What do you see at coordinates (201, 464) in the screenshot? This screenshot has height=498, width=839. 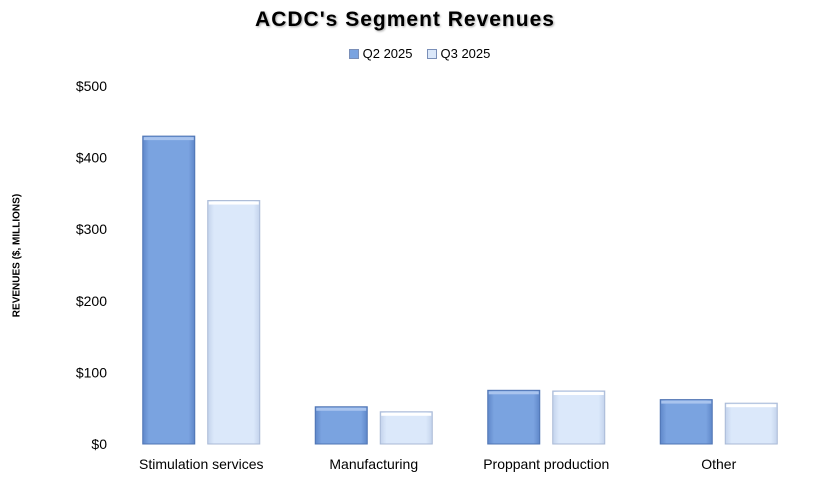 I see `x-tick-label: Stimulation services` at bounding box center [201, 464].